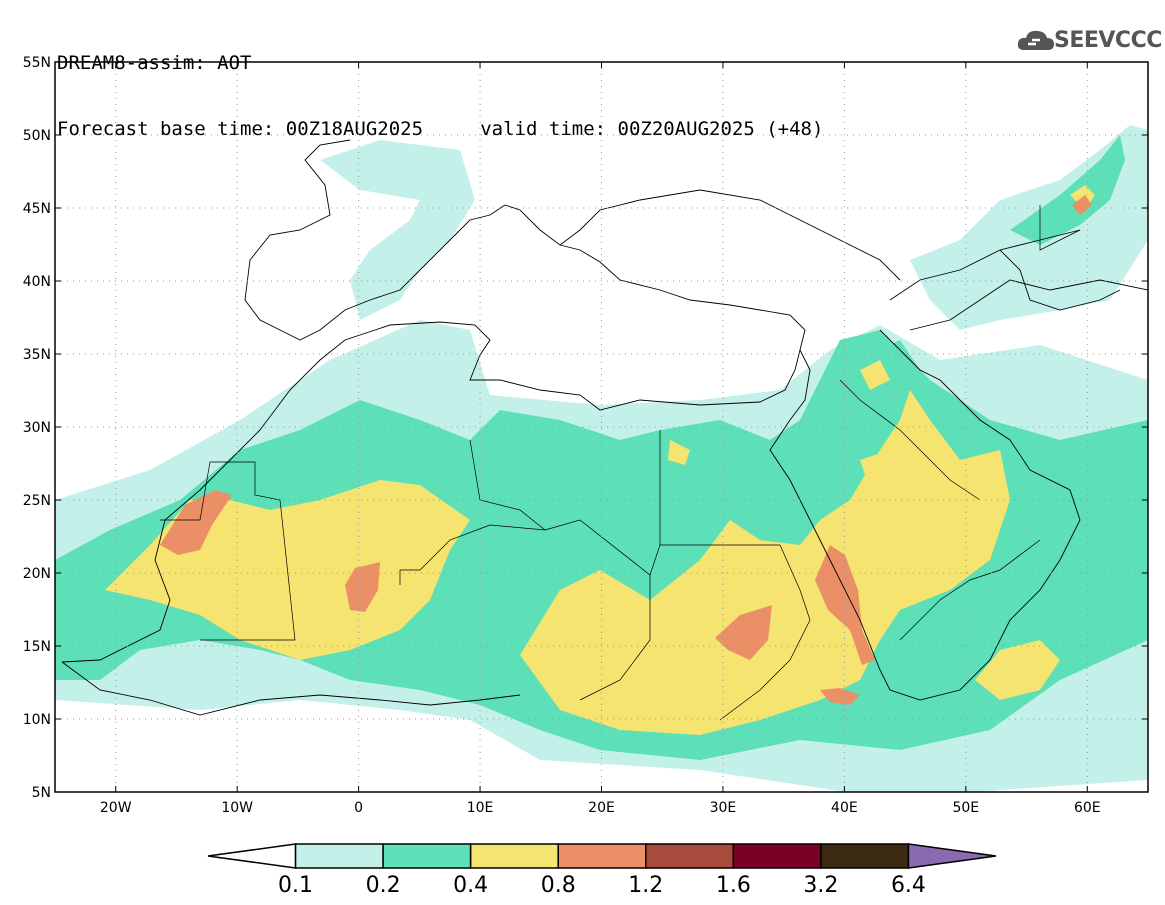 The height and width of the screenshot is (905, 1165). I want to click on lon-tick-label: 40E, so click(844, 808).